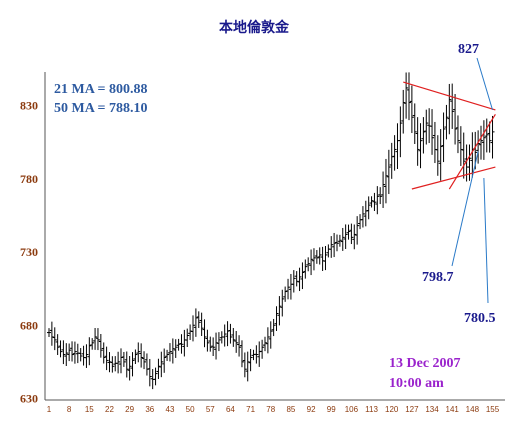 Image resolution: width=509 pixels, height=428 pixels. What do you see at coordinates (371, 409) in the screenshot?
I see `x-tick-label: 113` at bounding box center [371, 409].